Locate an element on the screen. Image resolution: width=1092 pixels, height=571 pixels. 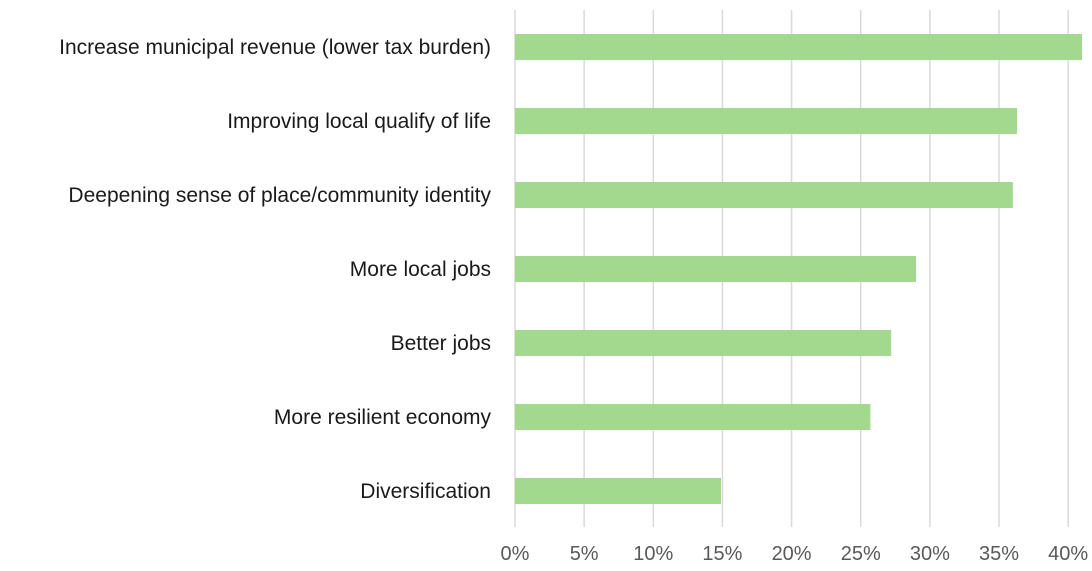
x-tick-label: 40% is located at coordinates (1068, 554).